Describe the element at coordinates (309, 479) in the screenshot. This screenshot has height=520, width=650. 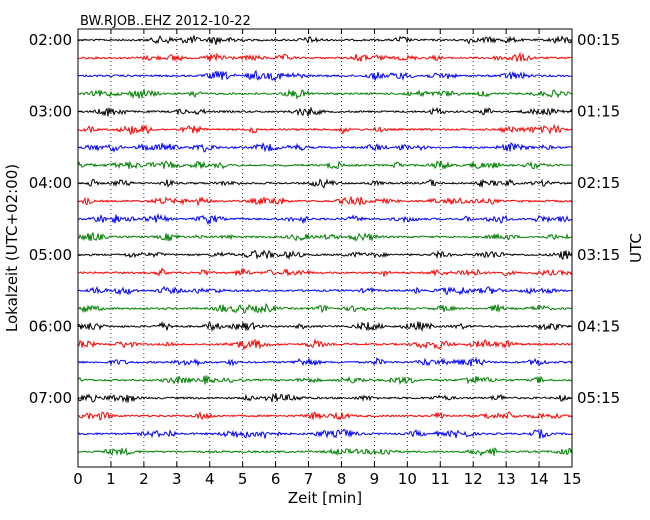
I see `x-tick-label: 7` at that location.